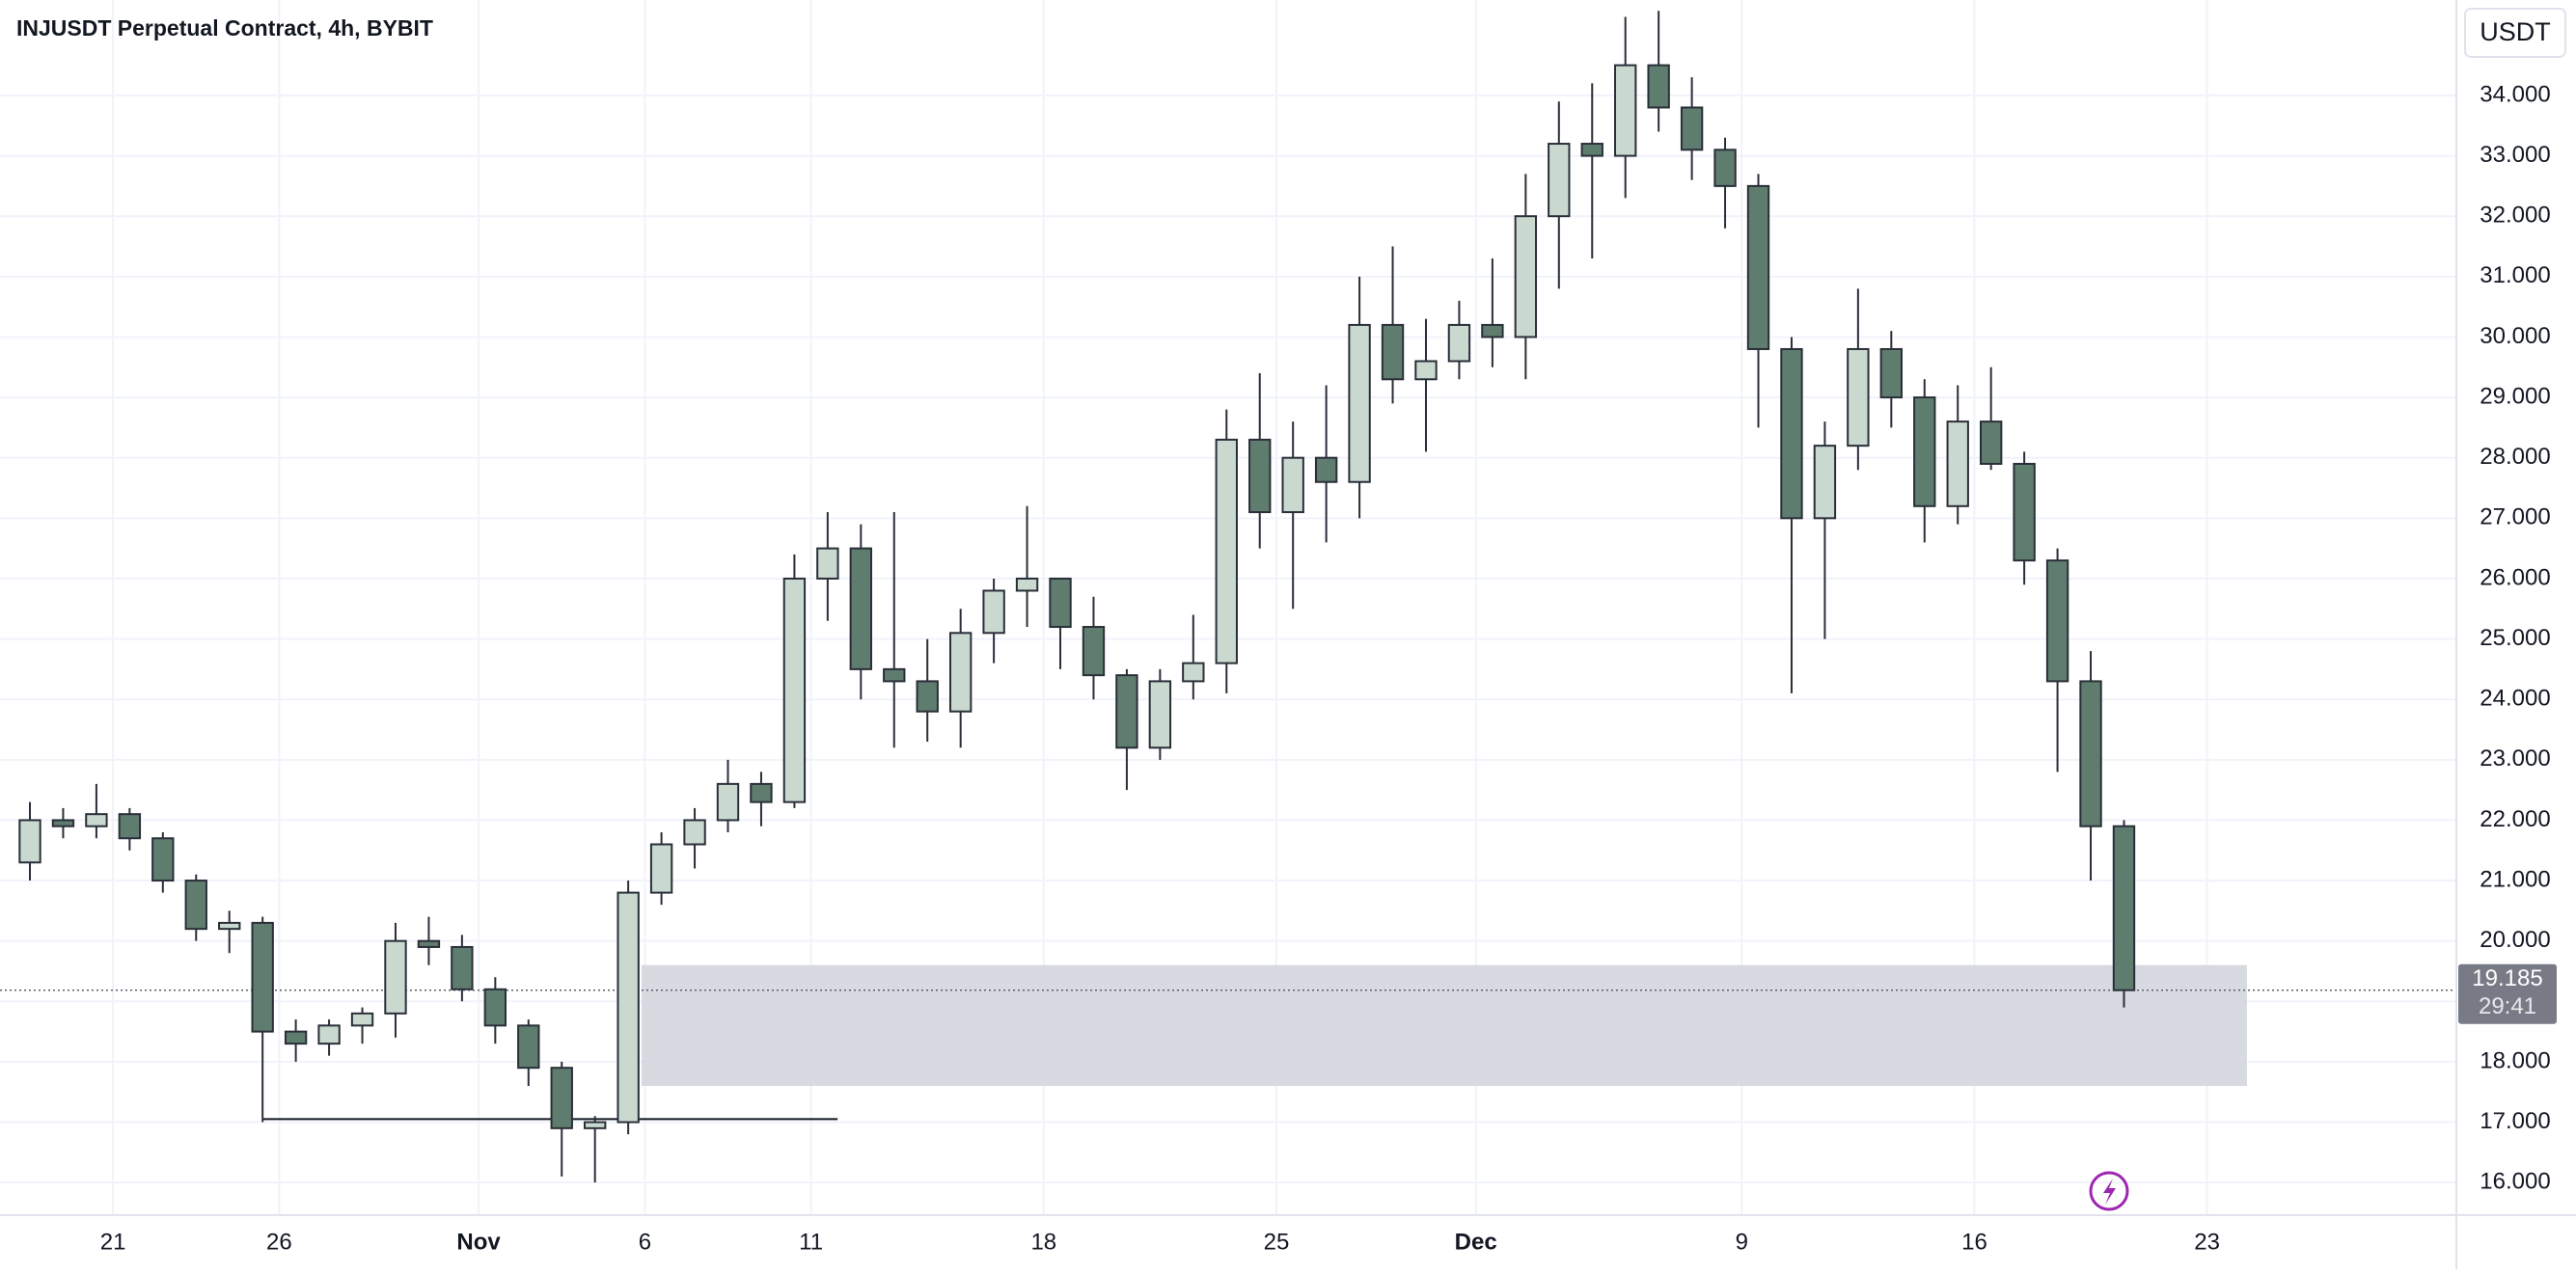 The image size is (2576, 1274). What do you see at coordinates (645, 1242) in the screenshot?
I see `x-tick-label: 6` at bounding box center [645, 1242].